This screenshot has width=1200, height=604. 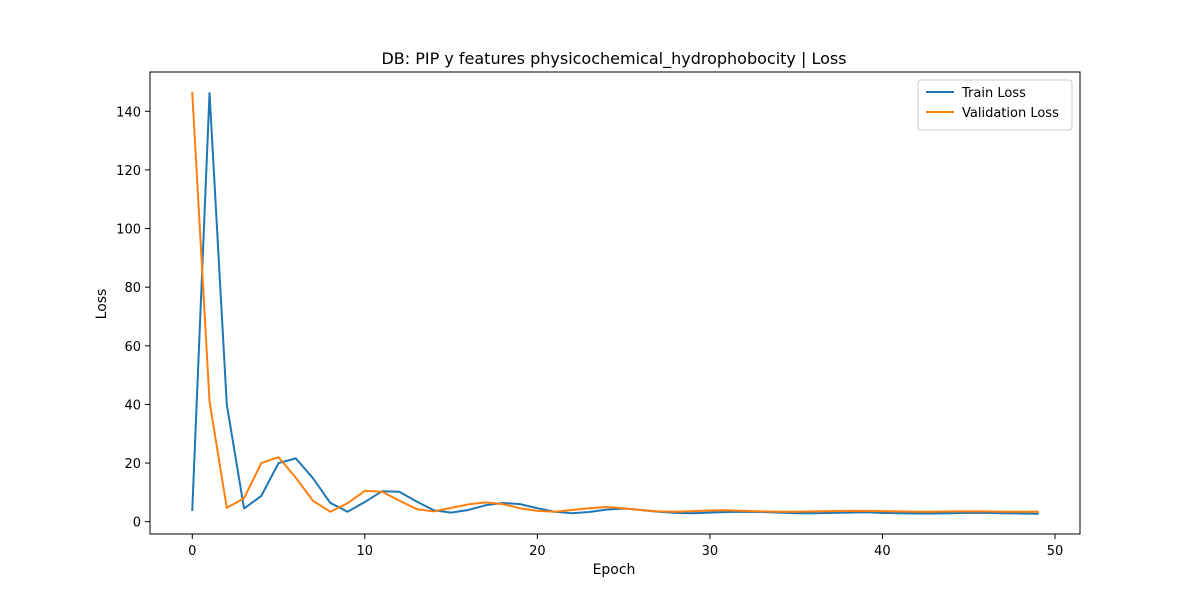 What do you see at coordinates (133, 318) in the screenshot?
I see `y-axis: 0 20 40 60 80 100 120 140` at bounding box center [133, 318].